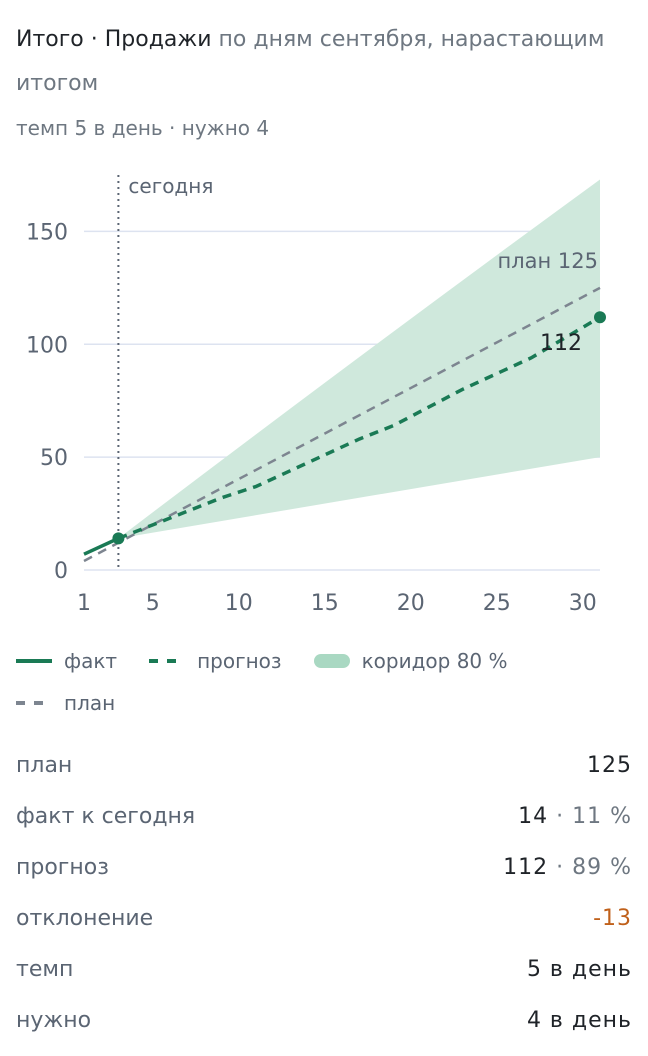 This screenshot has width=648, height=1056. I want to click on title-strong: Итого · Продажи, so click(114, 39).